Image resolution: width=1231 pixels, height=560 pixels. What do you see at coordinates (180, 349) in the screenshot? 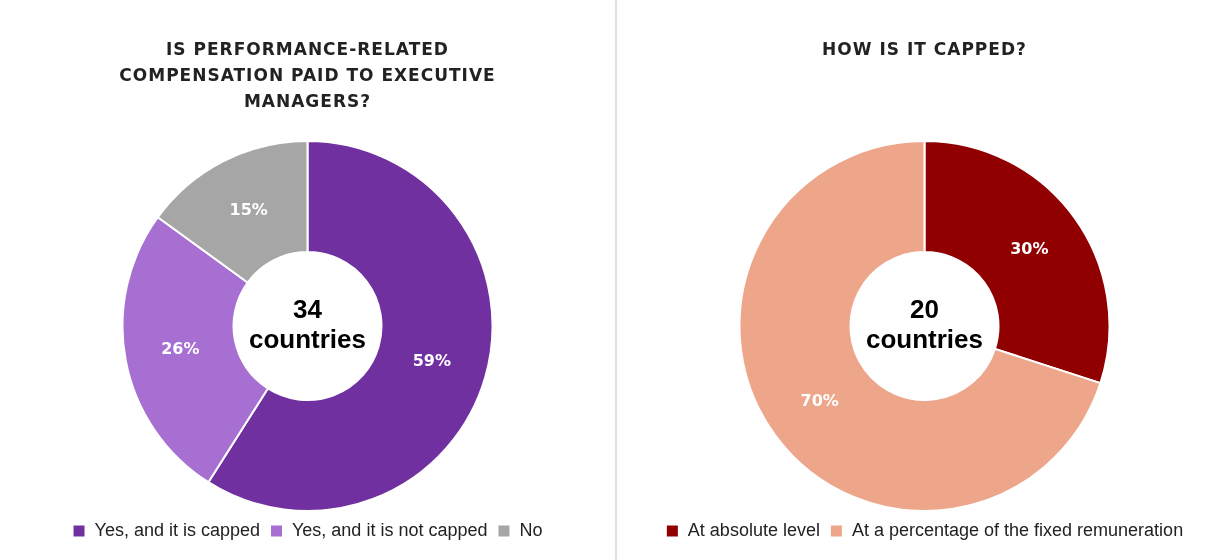
I see `data-label: 26%` at bounding box center [180, 349].